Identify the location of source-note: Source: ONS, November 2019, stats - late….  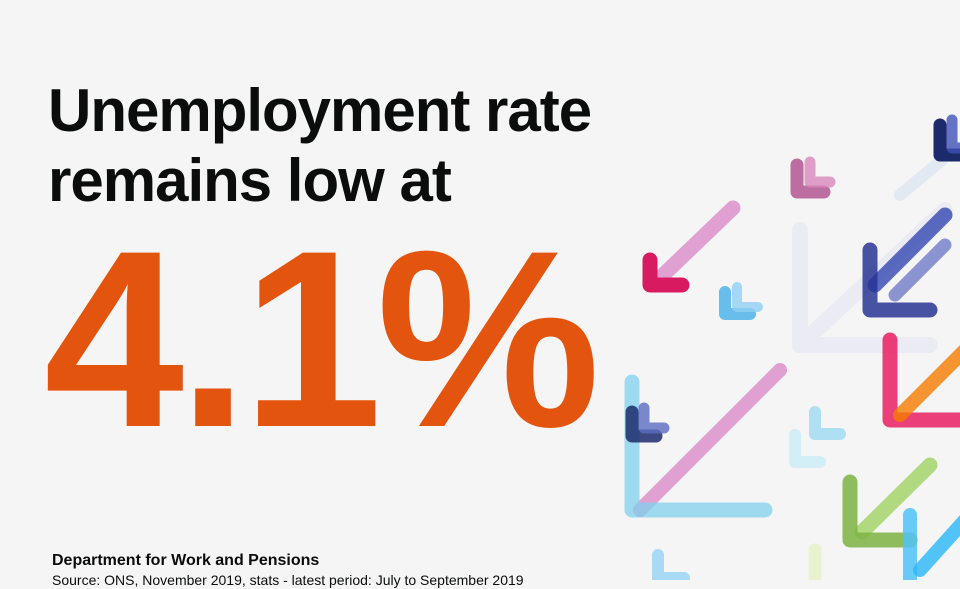
(288, 580).